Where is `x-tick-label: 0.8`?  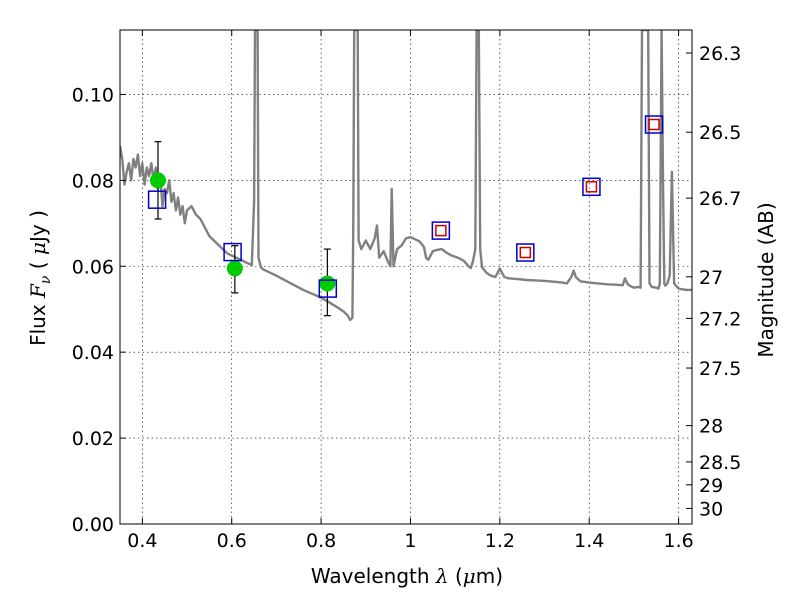
x-tick-label: 0.8 is located at coordinates (321, 541).